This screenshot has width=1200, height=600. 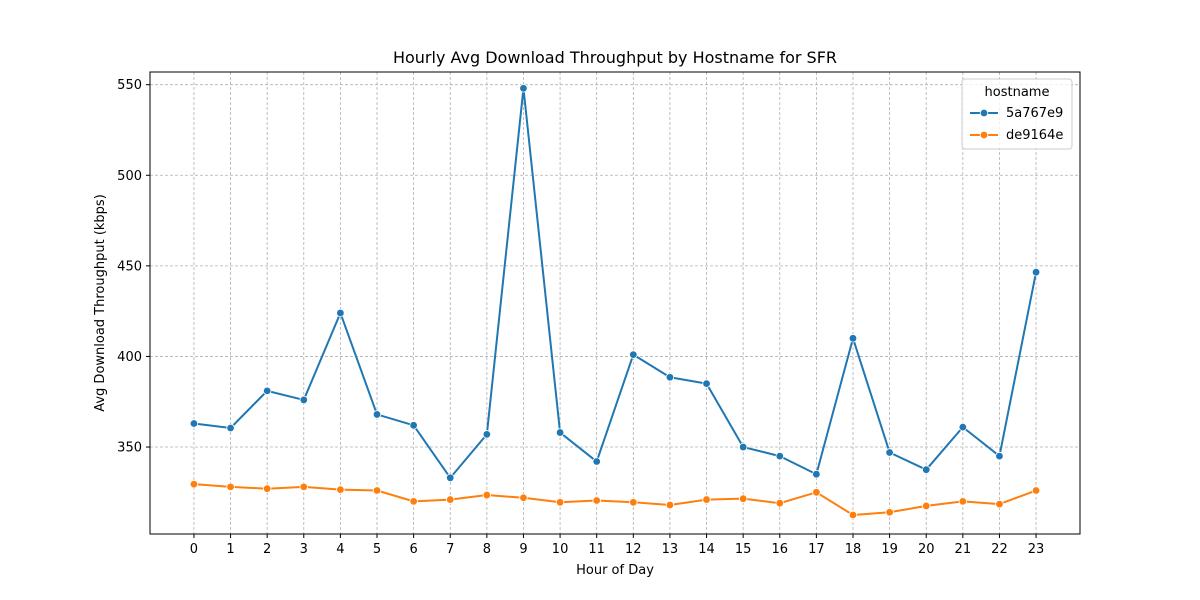 What do you see at coordinates (129, 357) in the screenshot?
I see `y-tick-label: 400` at bounding box center [129, 357].